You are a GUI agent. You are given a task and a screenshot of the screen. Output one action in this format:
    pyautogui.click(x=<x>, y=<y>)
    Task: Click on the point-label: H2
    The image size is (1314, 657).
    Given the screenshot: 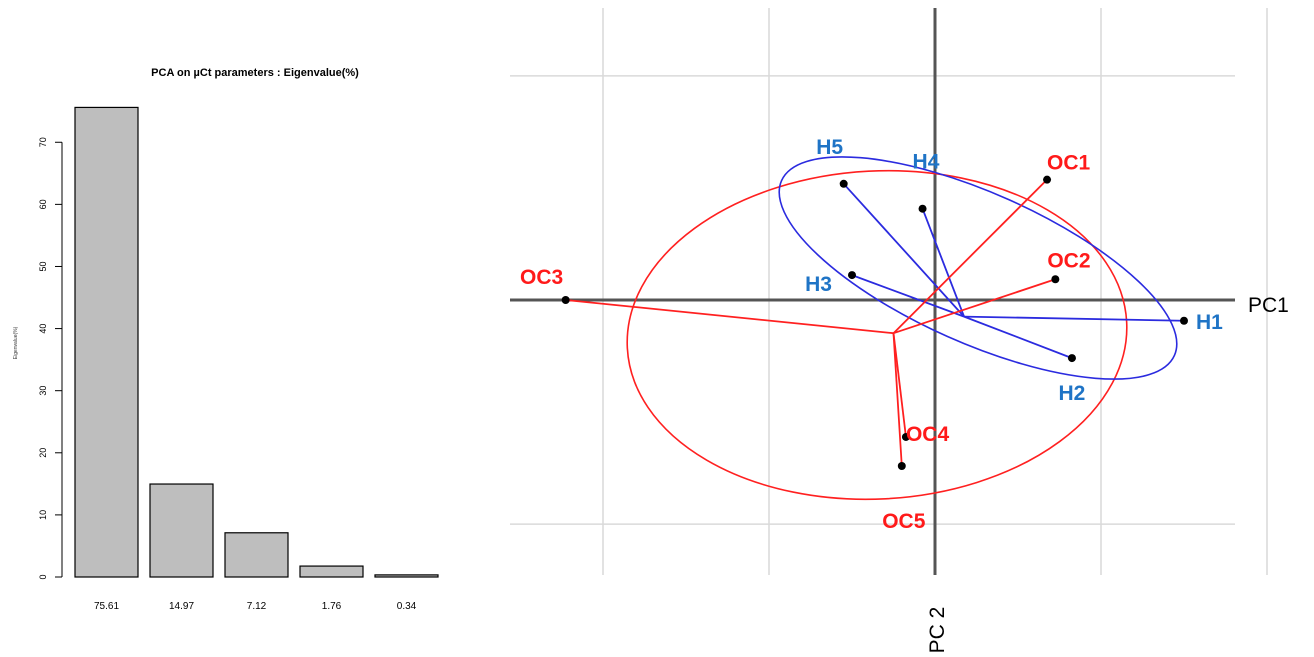 What is the action you would take?
    pyautogui.click(x=1072, y=393)
    